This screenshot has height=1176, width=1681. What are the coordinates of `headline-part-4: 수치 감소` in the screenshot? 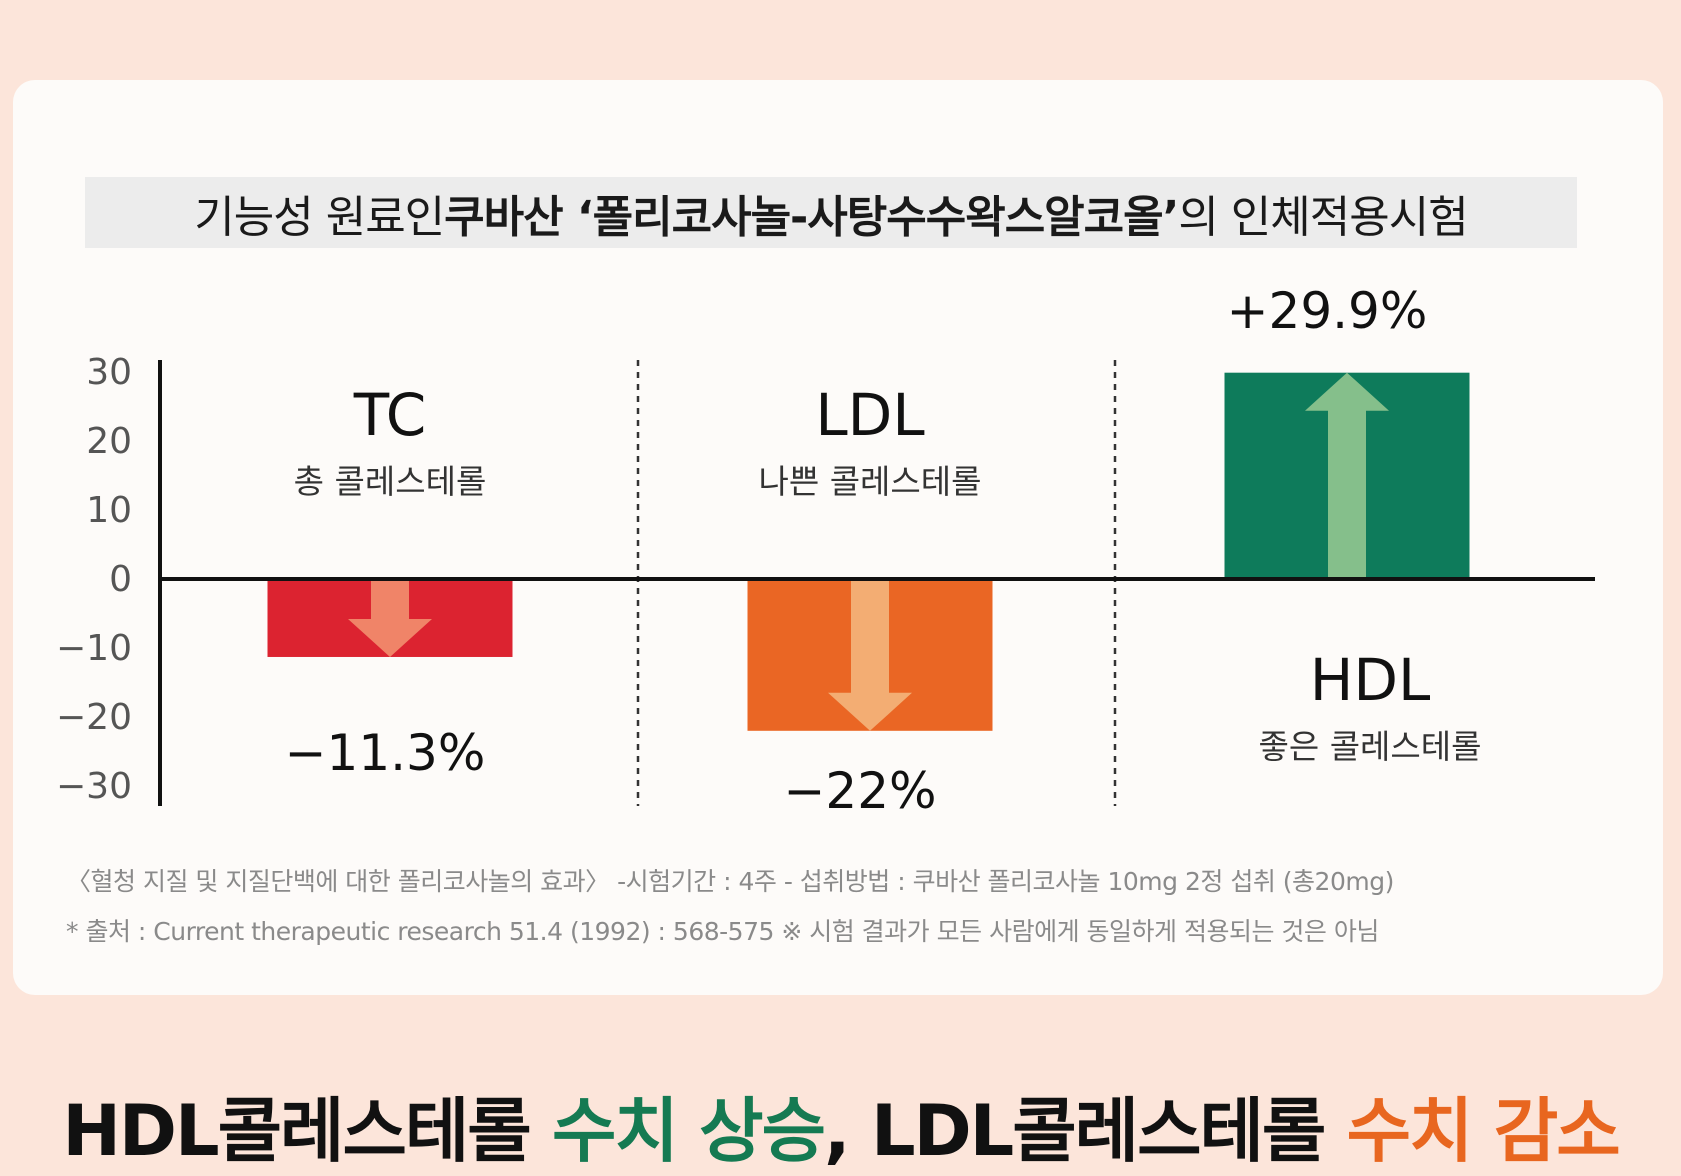 It's located at (1483, 1131).